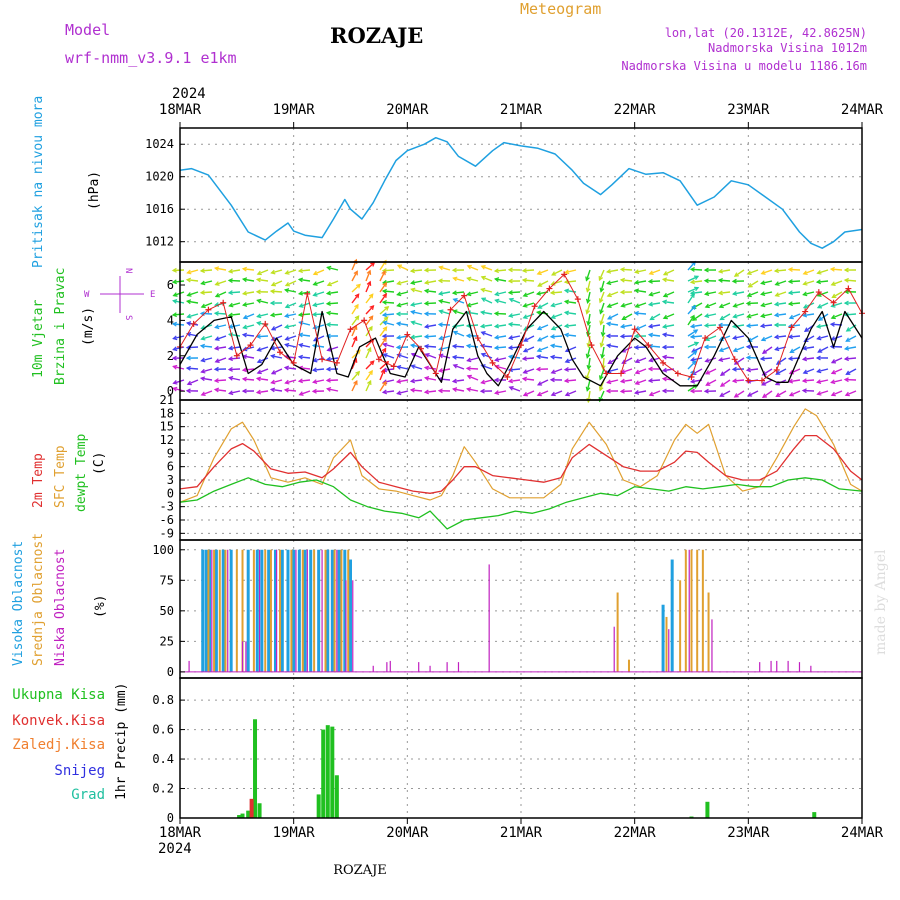 The width and height of the screenshot is (900, 900). What do you see at coordinates (99, 463) in the screenshot?
I see `temp-unit: (C)` at bounding box center [99, 463].